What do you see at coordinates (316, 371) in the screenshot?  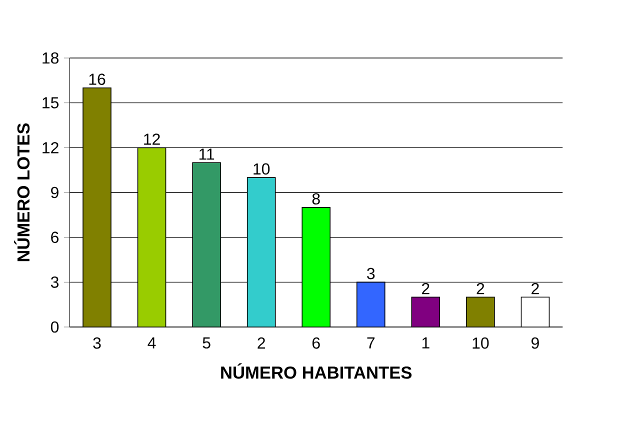 I see `x-axis-title: NÚMERO HABITANTES` at bounding box center [316, 371].